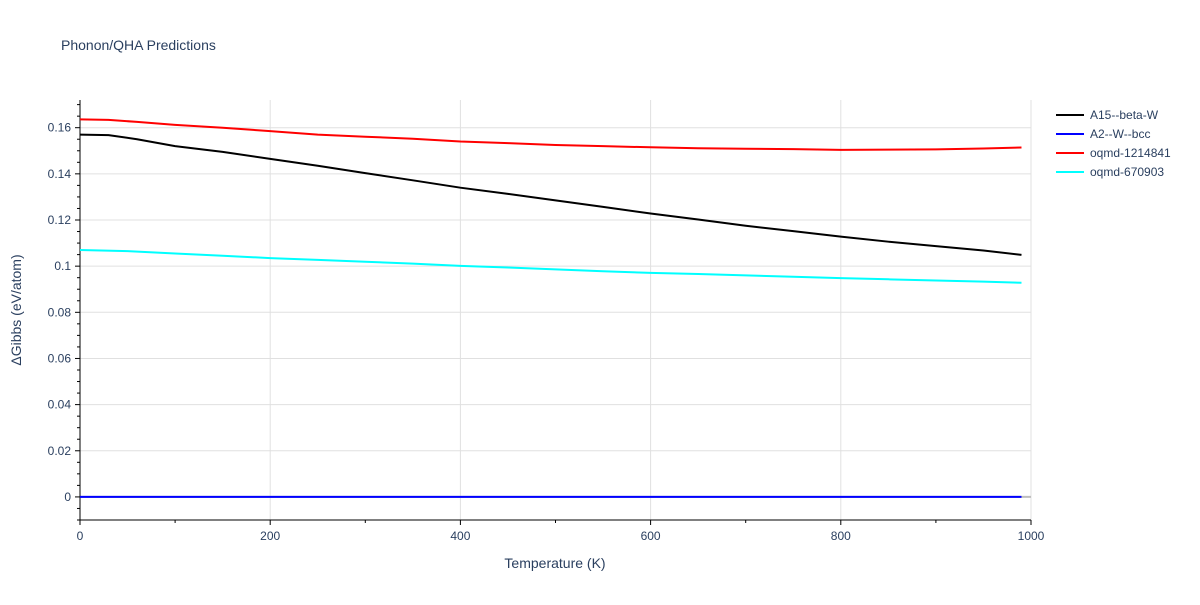 This screenshot has width=1200, height=605. Describe the element at coordinates (1120, 134) in the screenshot. I see `legend-label: A2--W--bcc` at that location.